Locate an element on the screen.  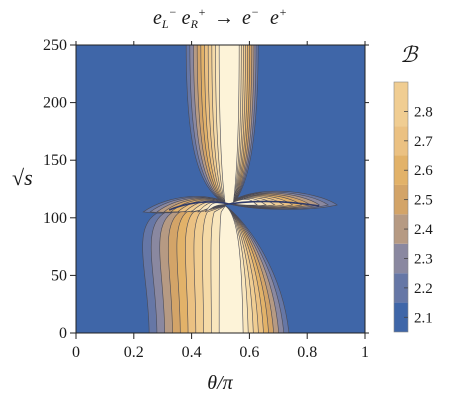
title-particle-3: e is located at coordinates (246, 18).